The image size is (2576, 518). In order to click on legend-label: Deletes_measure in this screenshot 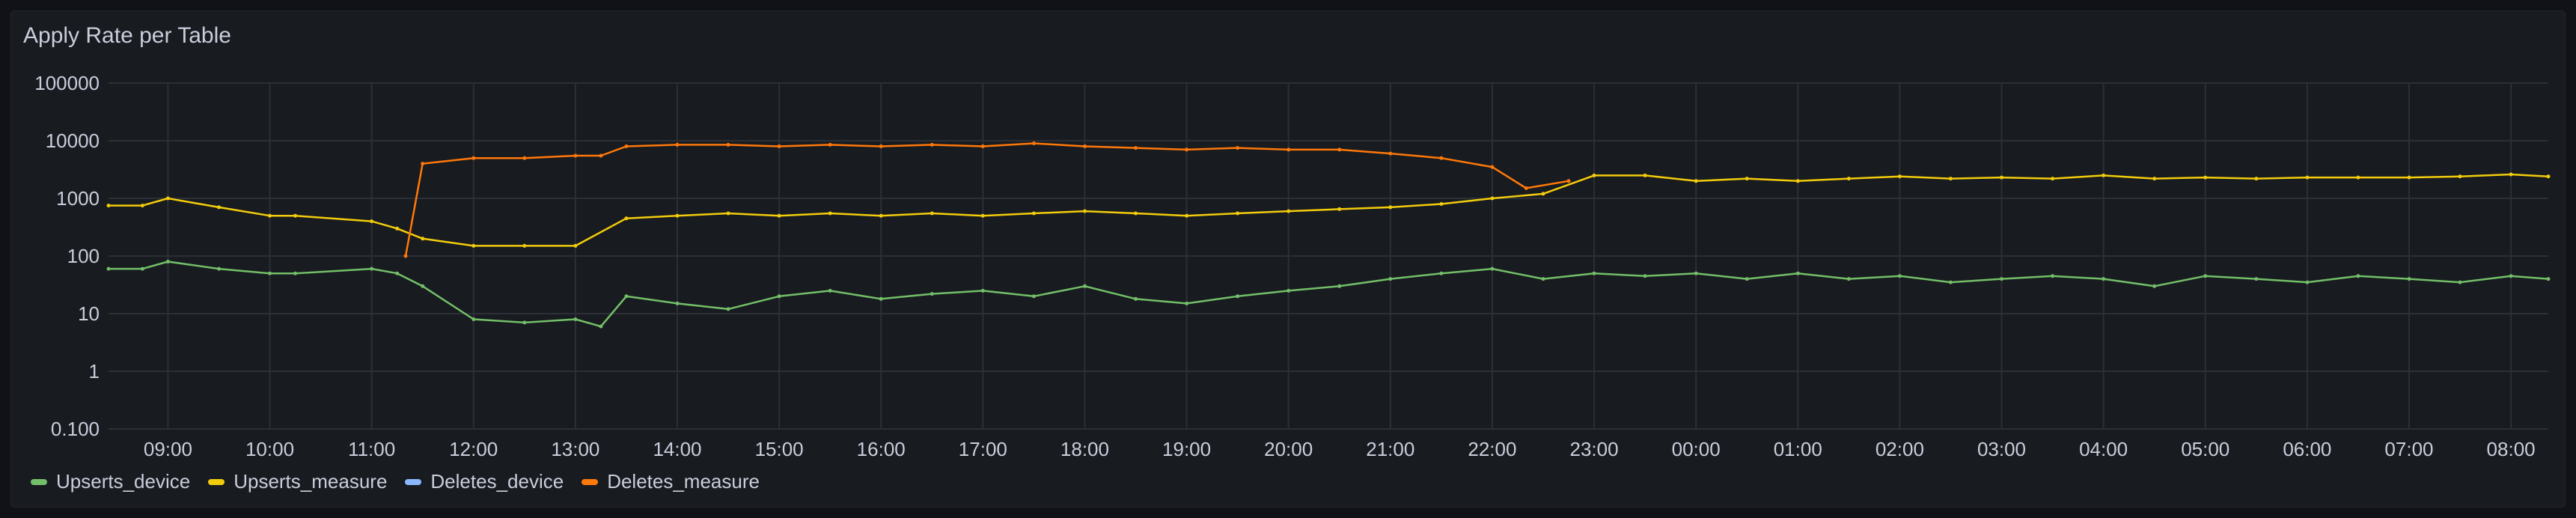, I will do `click(683, 482)`.